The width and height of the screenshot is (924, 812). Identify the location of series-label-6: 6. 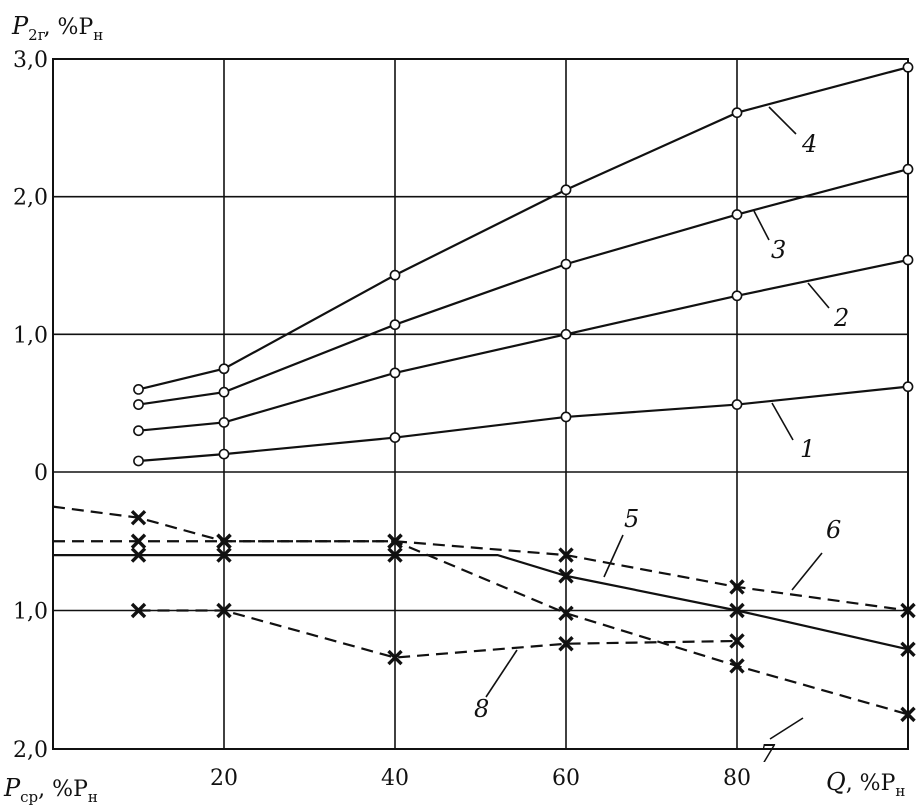
(833, 530).